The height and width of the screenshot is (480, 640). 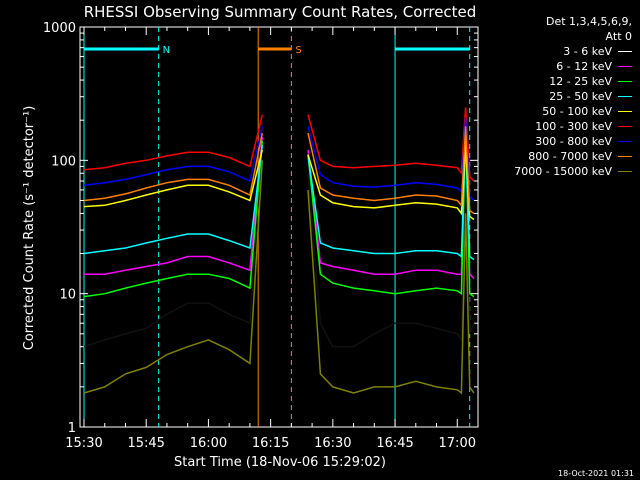 What do you see at coordinates (570, 156) in the screenshot?
I see `legend-entry-label: 800 - 7000 keV` at bounding box center [570, 156].